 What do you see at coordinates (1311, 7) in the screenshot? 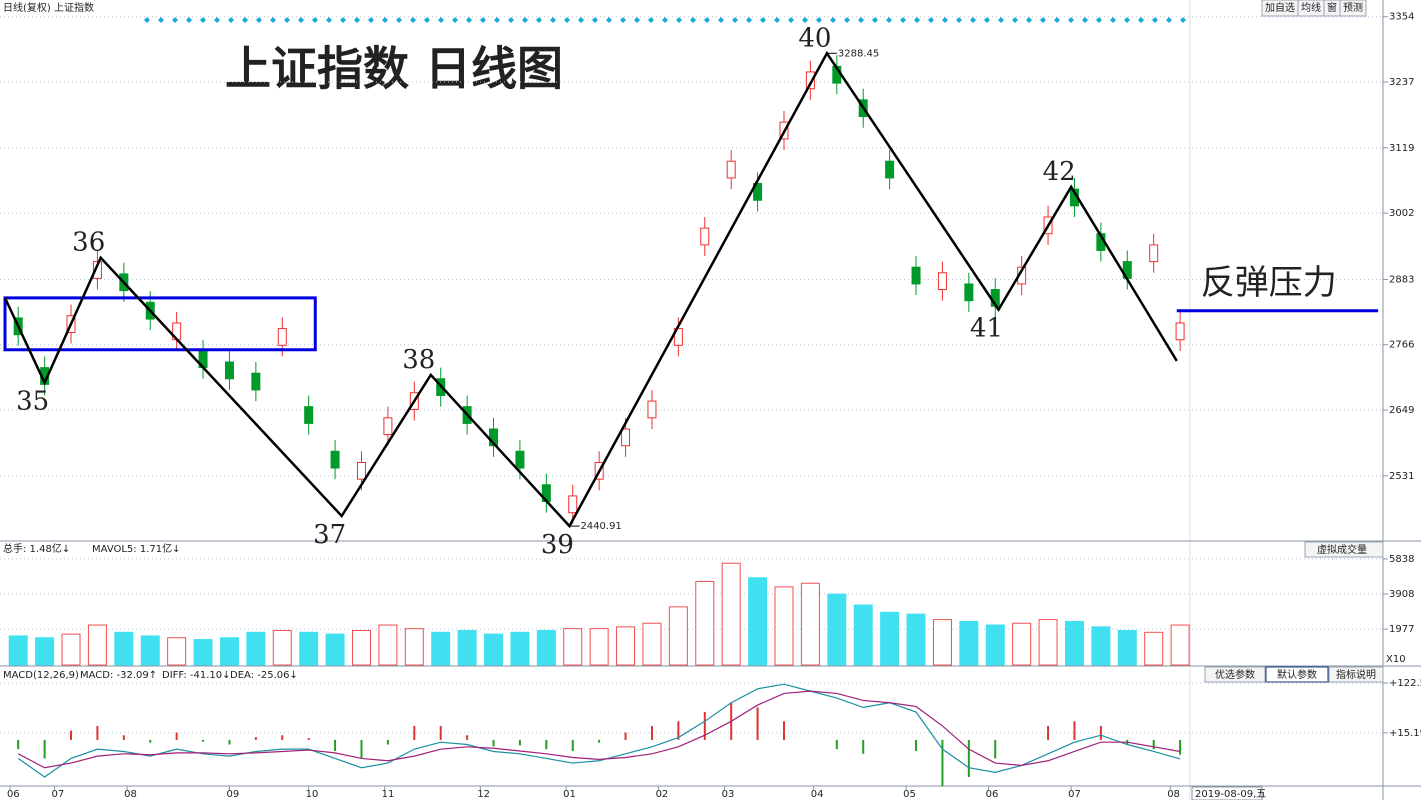
I see `button-label: 均线` at bounding box center [1311, 7].